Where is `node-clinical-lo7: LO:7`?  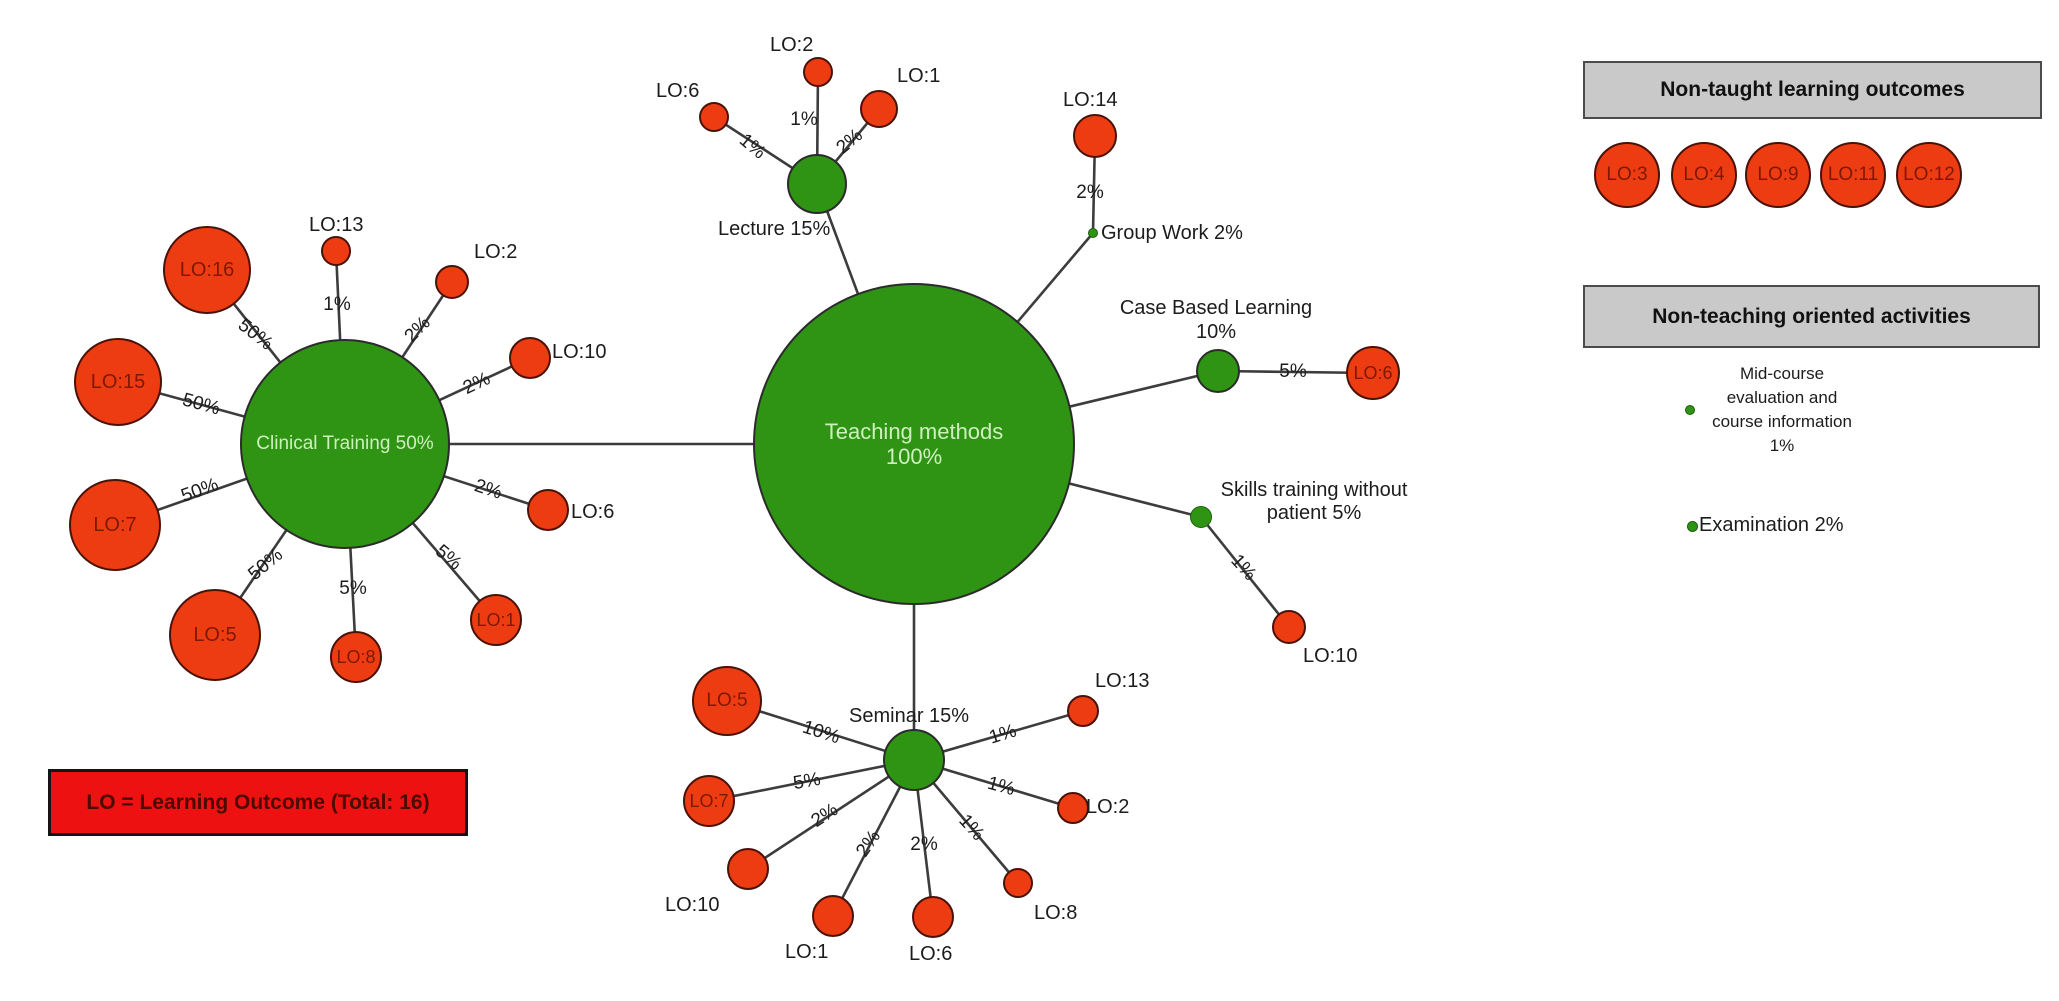
node-clinical-lo7: LO:7 is located at coordinates (115, 525).